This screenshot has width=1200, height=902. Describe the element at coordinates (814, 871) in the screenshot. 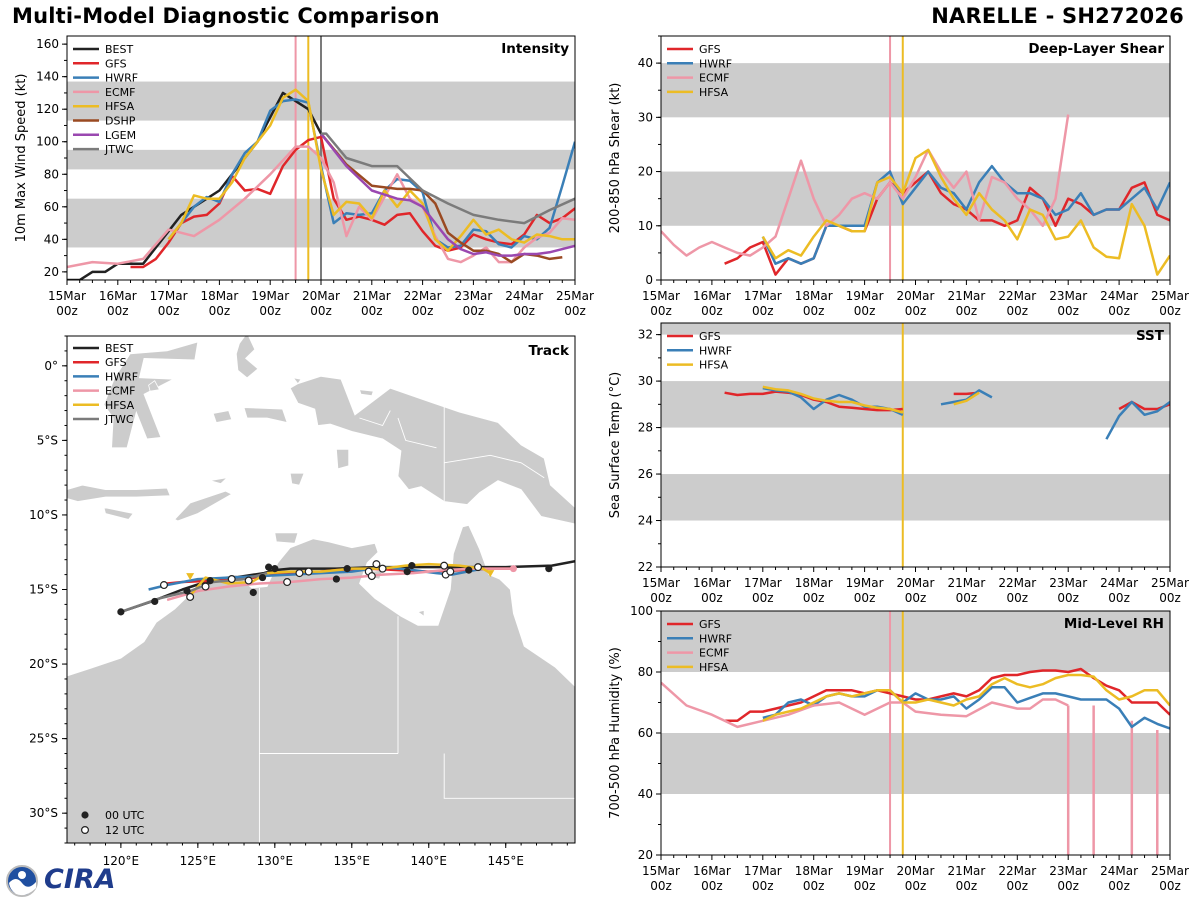

I see `x-tick-label: 18Mar` at that location.